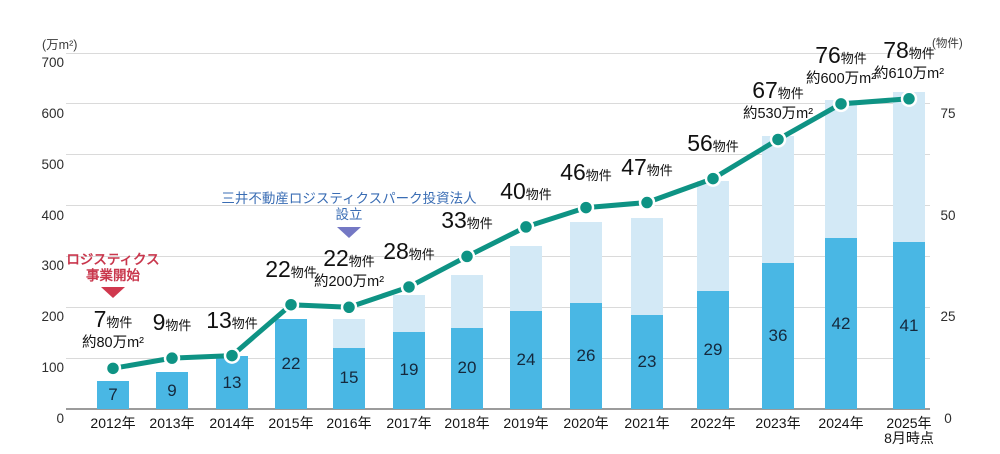 The height and width of the screenshot is (454, 1000). I want to click on point-label: 47物件, so click(647, 167).